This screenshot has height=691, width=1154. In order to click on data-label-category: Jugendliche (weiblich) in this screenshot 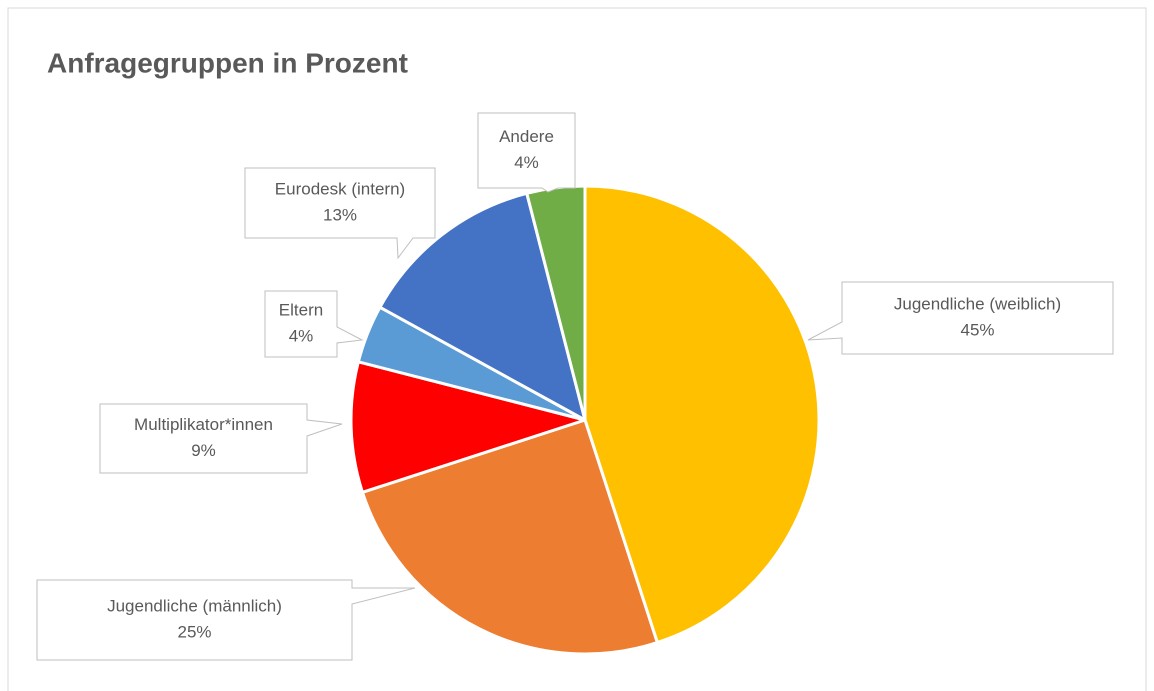, I will do `click(977, 303)`.